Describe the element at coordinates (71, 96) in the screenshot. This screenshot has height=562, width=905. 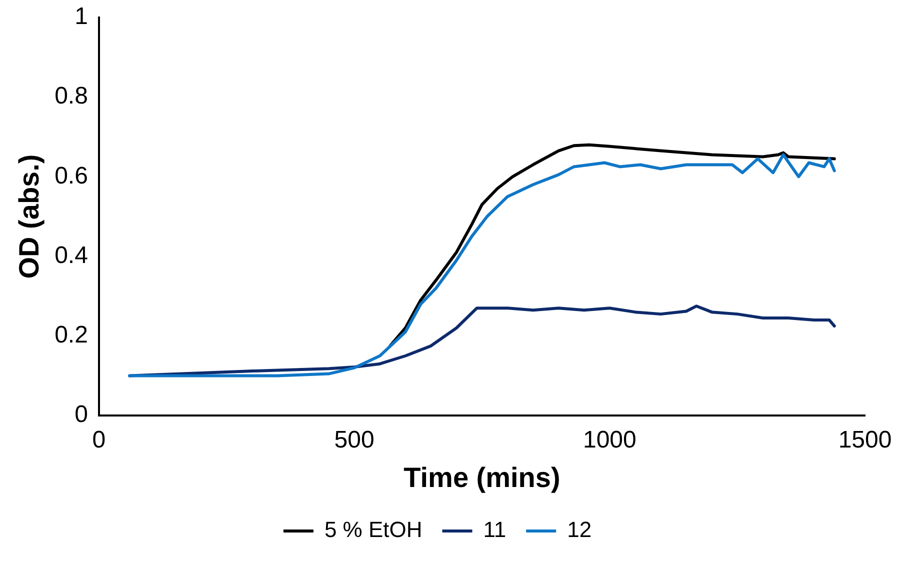
I see `y-tick-label: 0.8` at that location.